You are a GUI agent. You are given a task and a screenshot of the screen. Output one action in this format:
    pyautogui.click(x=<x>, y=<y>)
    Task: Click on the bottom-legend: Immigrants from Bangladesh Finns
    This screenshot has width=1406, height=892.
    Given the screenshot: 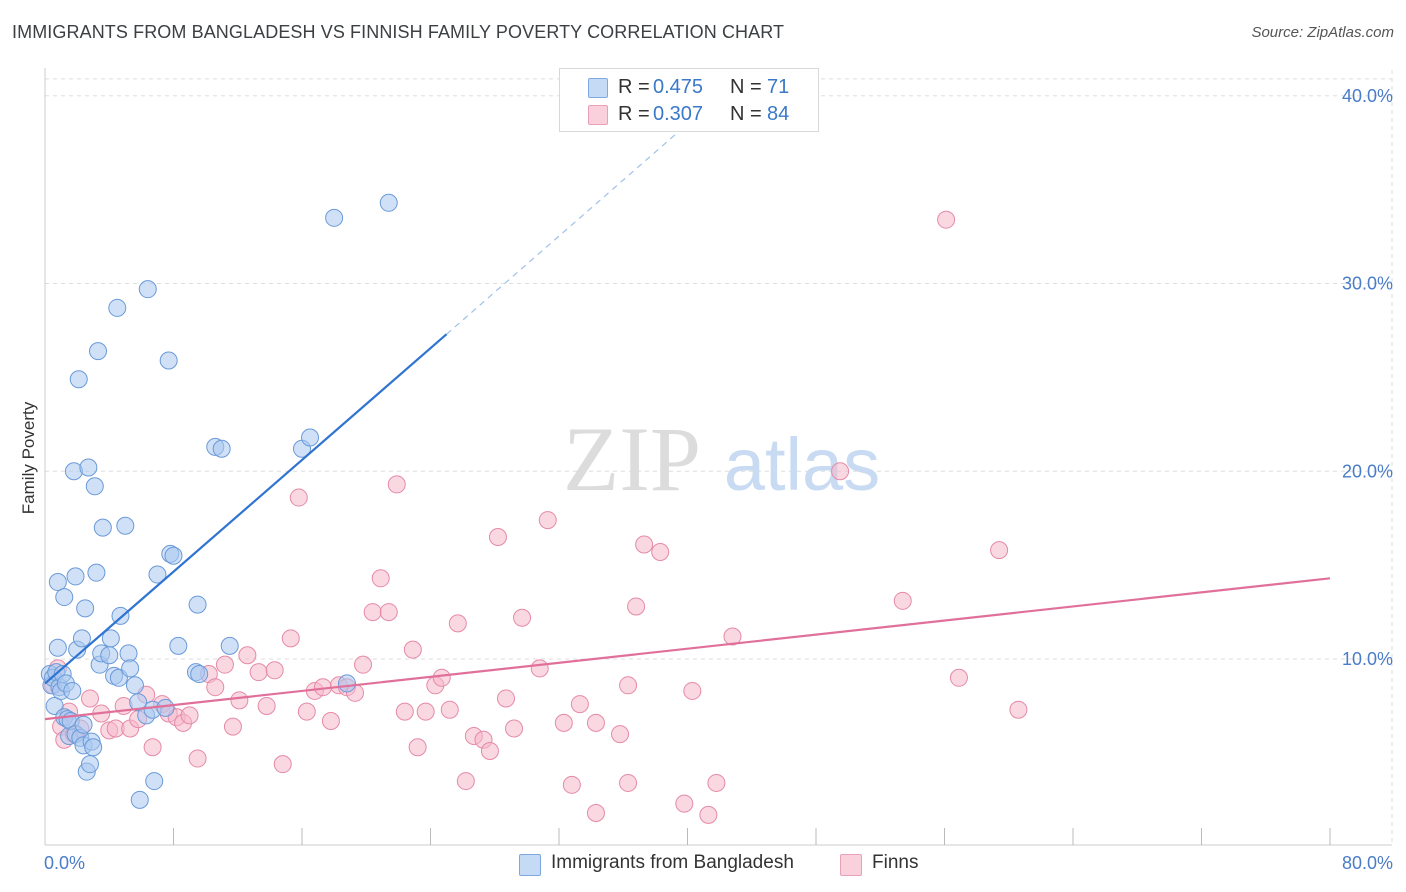 What is the action you would take?
    pyautogui.click(x=703, y=865)
    